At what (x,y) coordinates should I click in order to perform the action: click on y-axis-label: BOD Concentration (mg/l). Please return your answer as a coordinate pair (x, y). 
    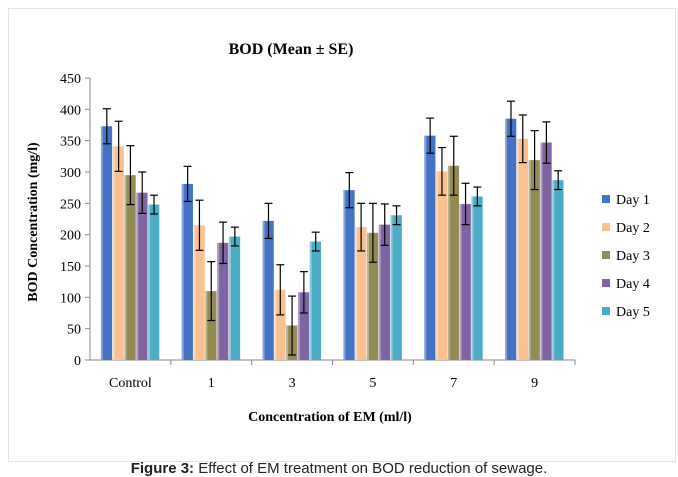
    Looking at the image, I should click on (33, 222).